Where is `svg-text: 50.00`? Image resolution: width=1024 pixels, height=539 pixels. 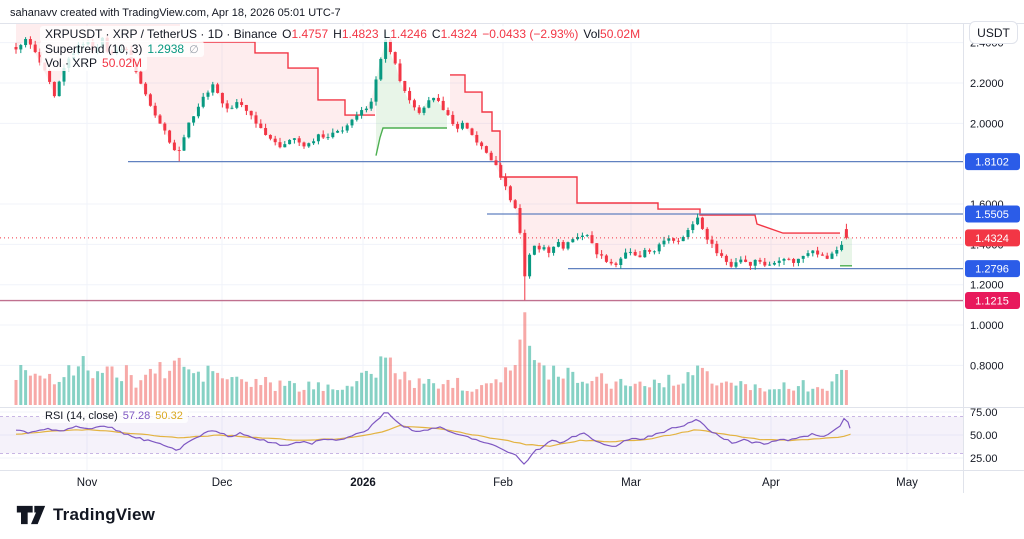 svg-text: 50.00 is located at coordinates (984, 436).